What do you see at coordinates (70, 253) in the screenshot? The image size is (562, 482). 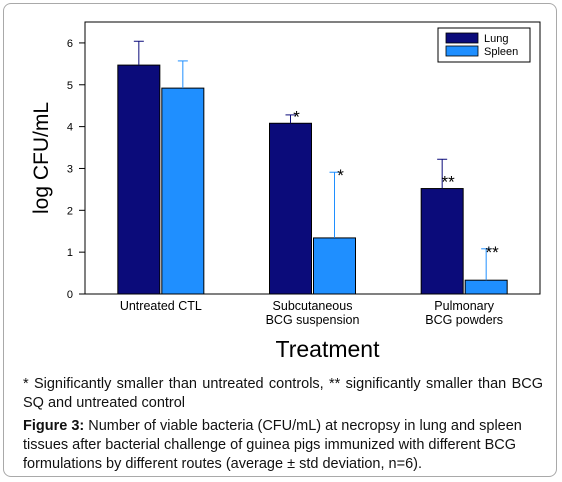 I see `y-tick-label: 1` at bounding box center [70, 253].